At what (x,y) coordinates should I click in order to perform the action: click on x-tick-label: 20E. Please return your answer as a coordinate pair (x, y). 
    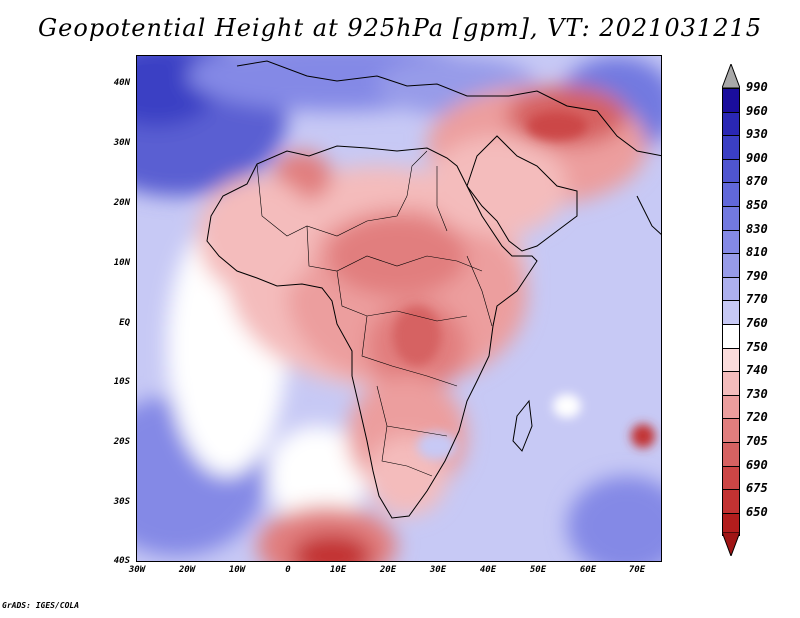
    Looking at the image, I should click on (388, 570).